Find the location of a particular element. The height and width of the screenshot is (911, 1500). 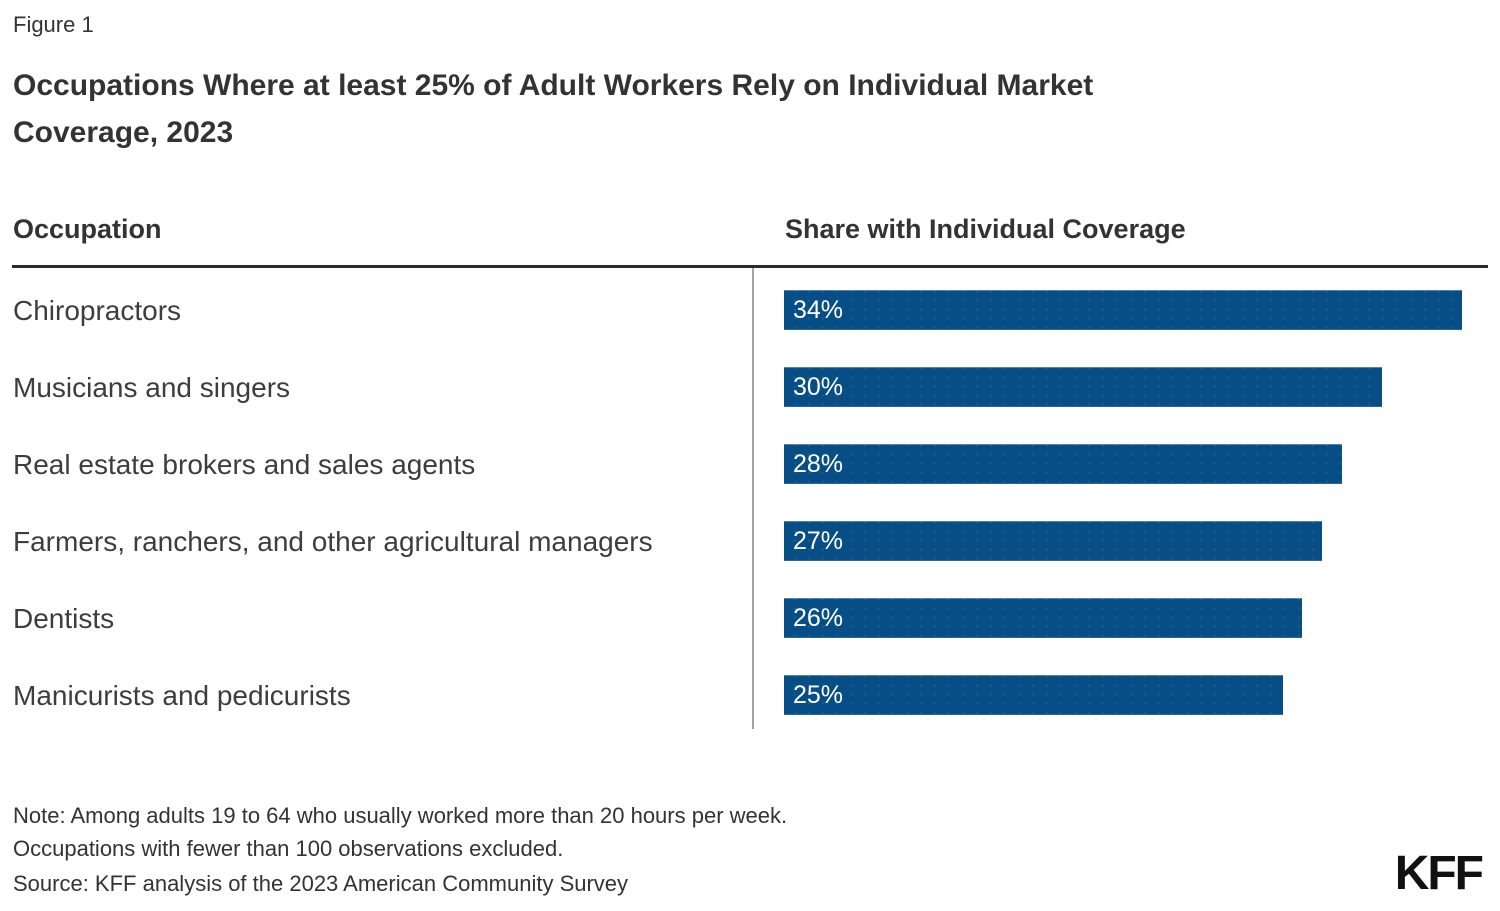

coverage-bar: 25% is located at coordinates (1033, 695).